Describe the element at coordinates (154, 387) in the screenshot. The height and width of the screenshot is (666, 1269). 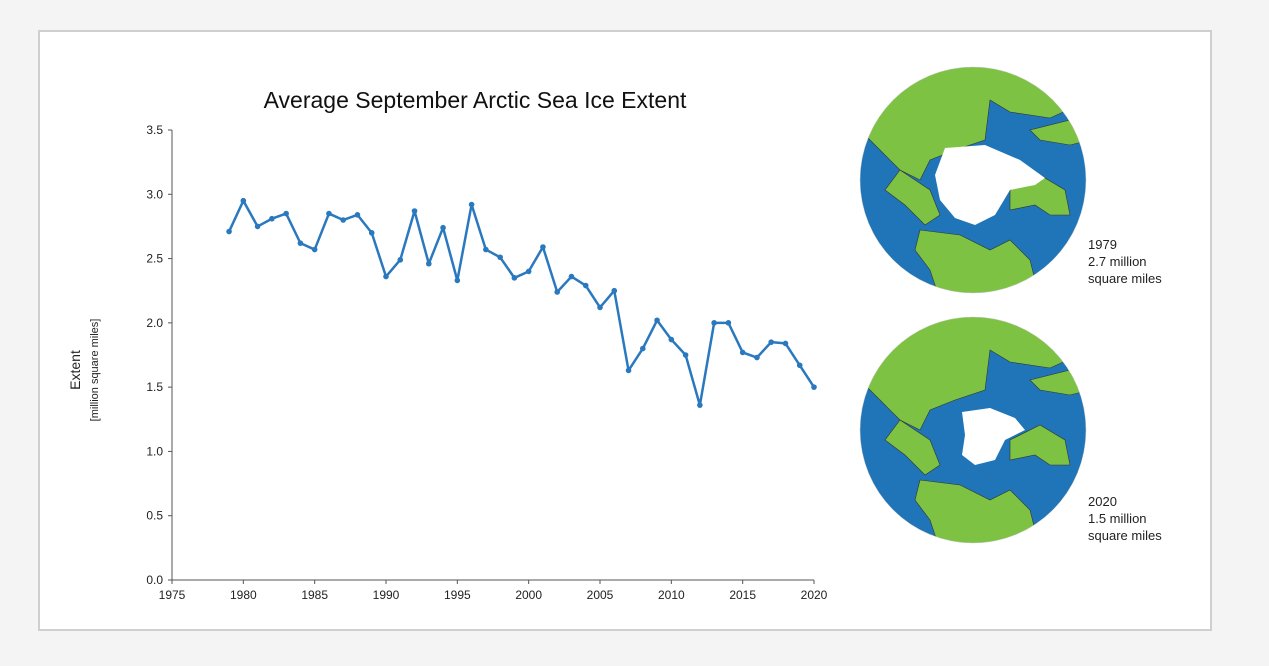
I see `y-tick-label: 1.5` at that location.